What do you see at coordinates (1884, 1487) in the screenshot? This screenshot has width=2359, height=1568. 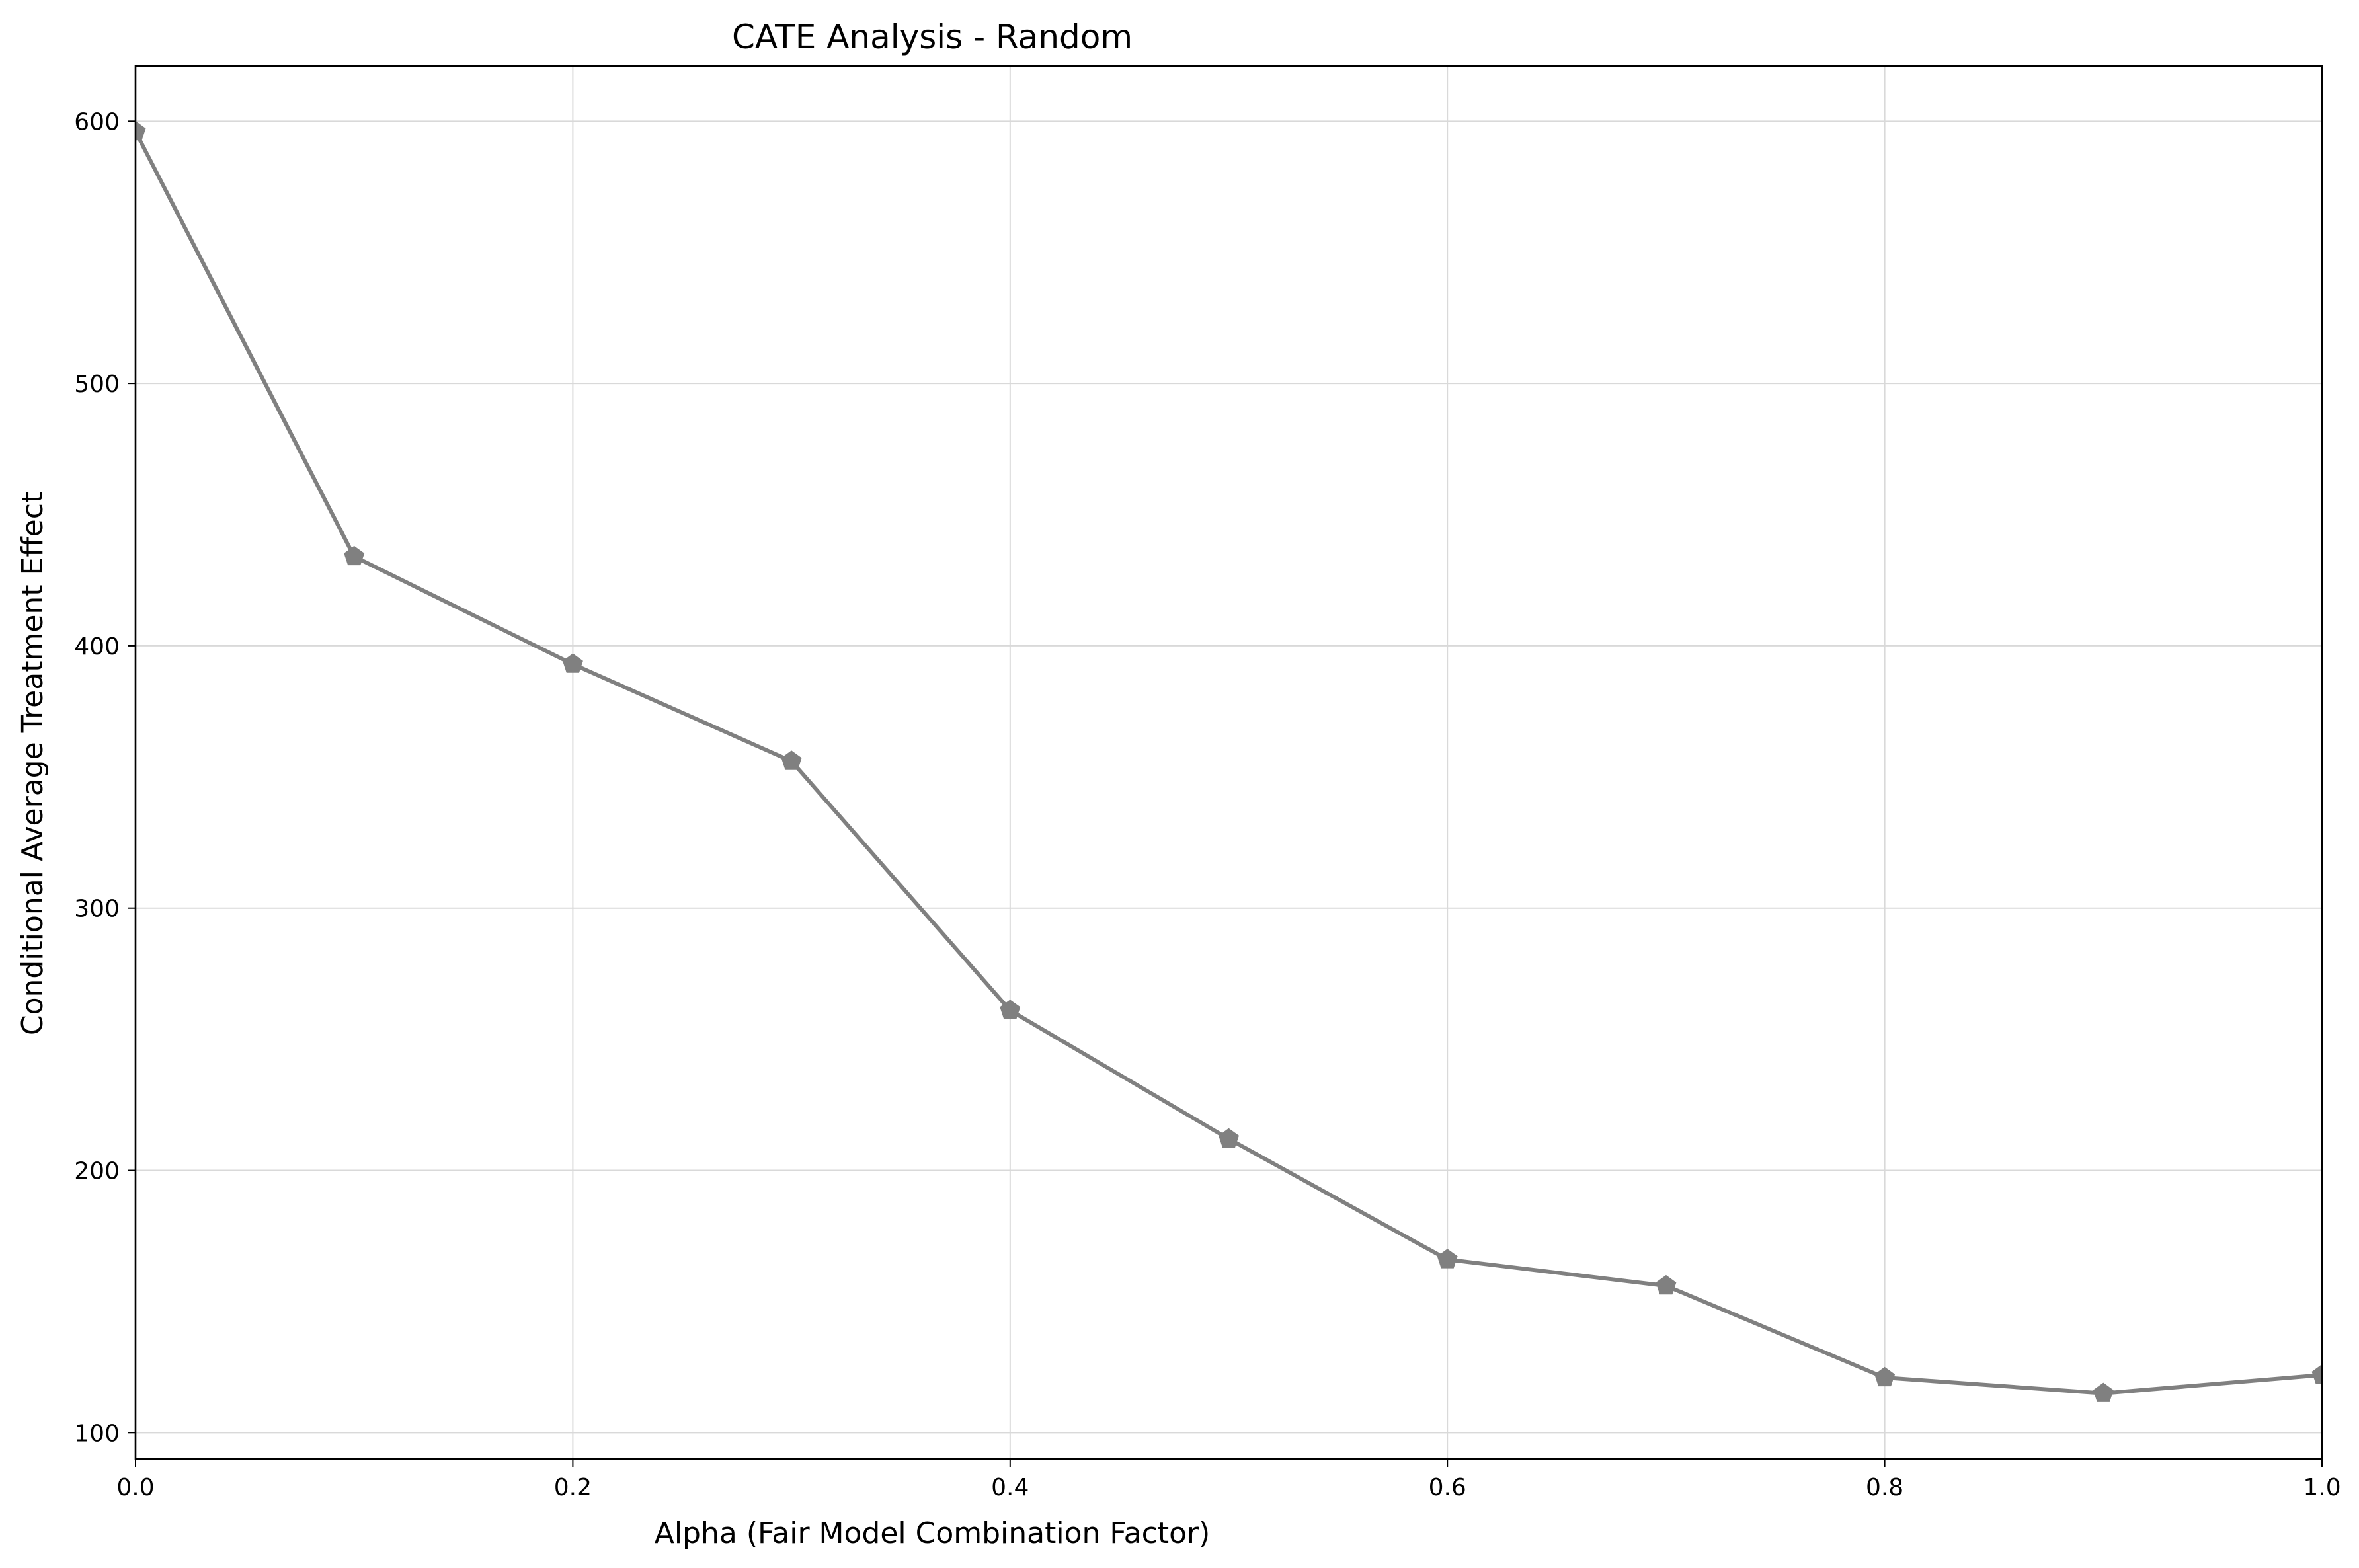 I see `x-tick-label: 0.8` at bounding box center [1884, 1487].